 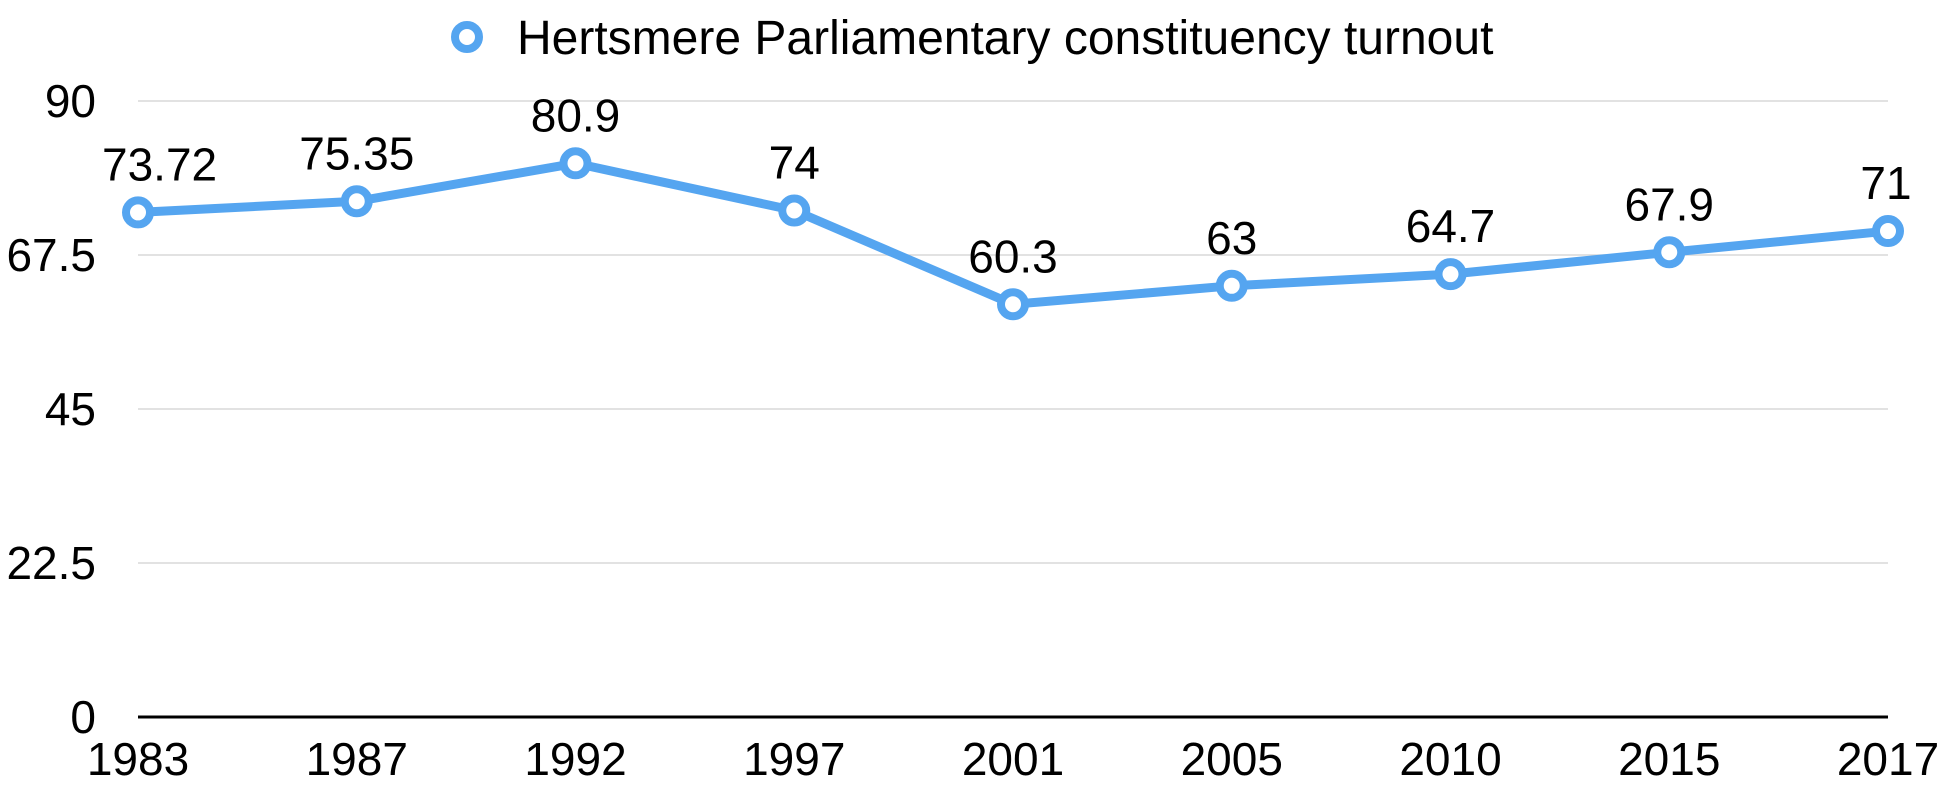 What do you see at coordinates (1669, 759) in the screenshot?
I see `x-tick-label: 2015` at bounding box center [1669, 759].